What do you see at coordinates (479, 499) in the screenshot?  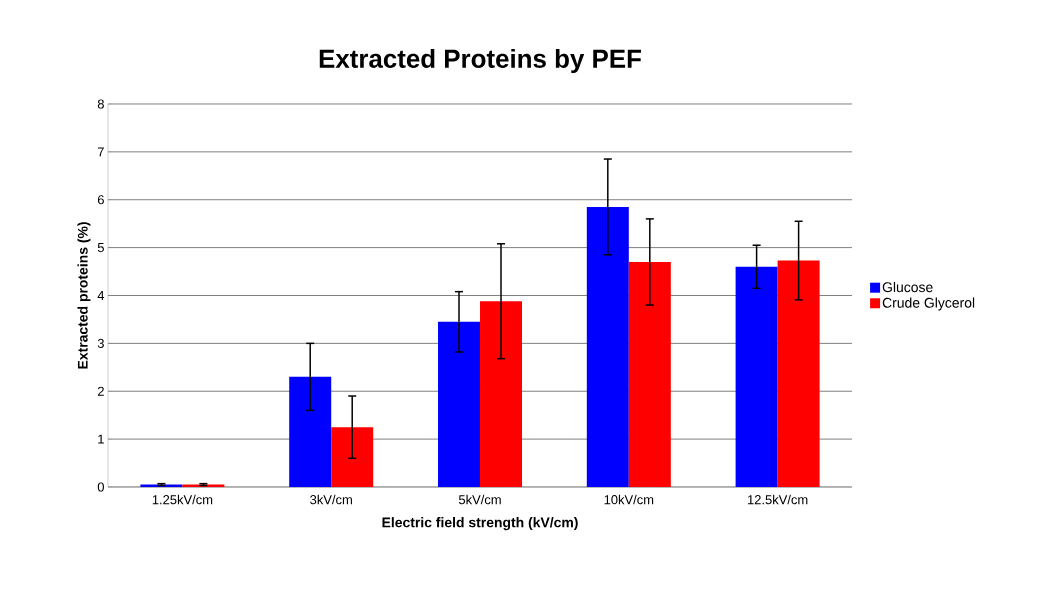 I see `x-tick-label: 5kV/cm` at bounding box center [479, 499].